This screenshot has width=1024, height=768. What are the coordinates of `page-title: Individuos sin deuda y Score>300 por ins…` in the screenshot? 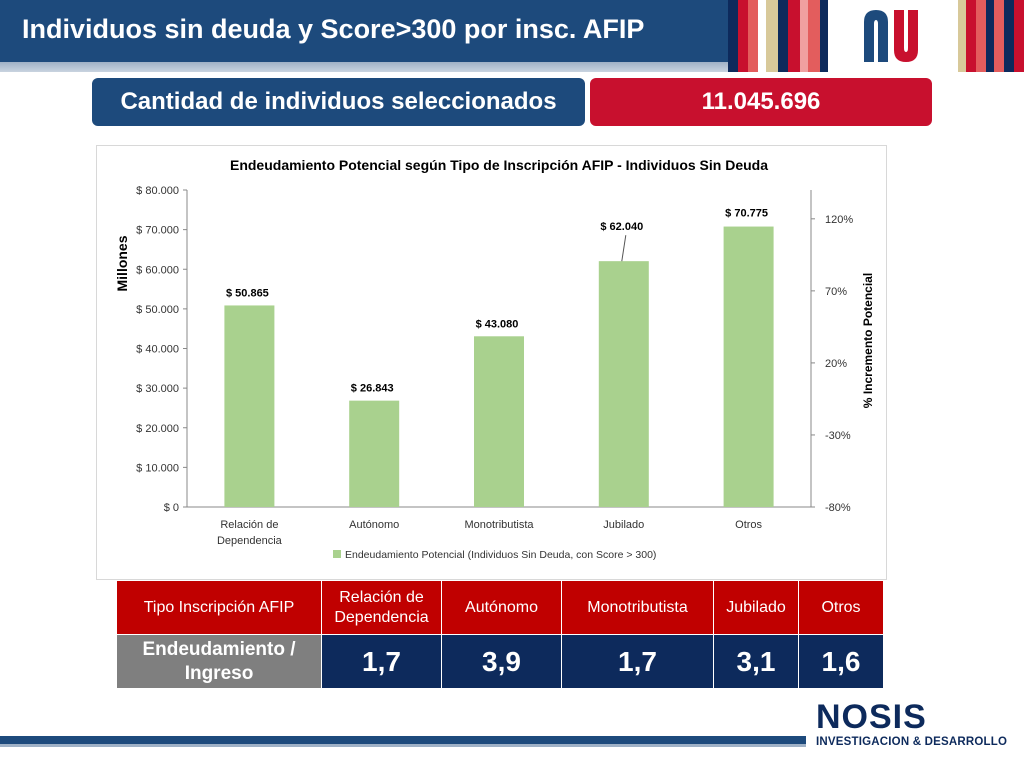 It's located at (333, 29).